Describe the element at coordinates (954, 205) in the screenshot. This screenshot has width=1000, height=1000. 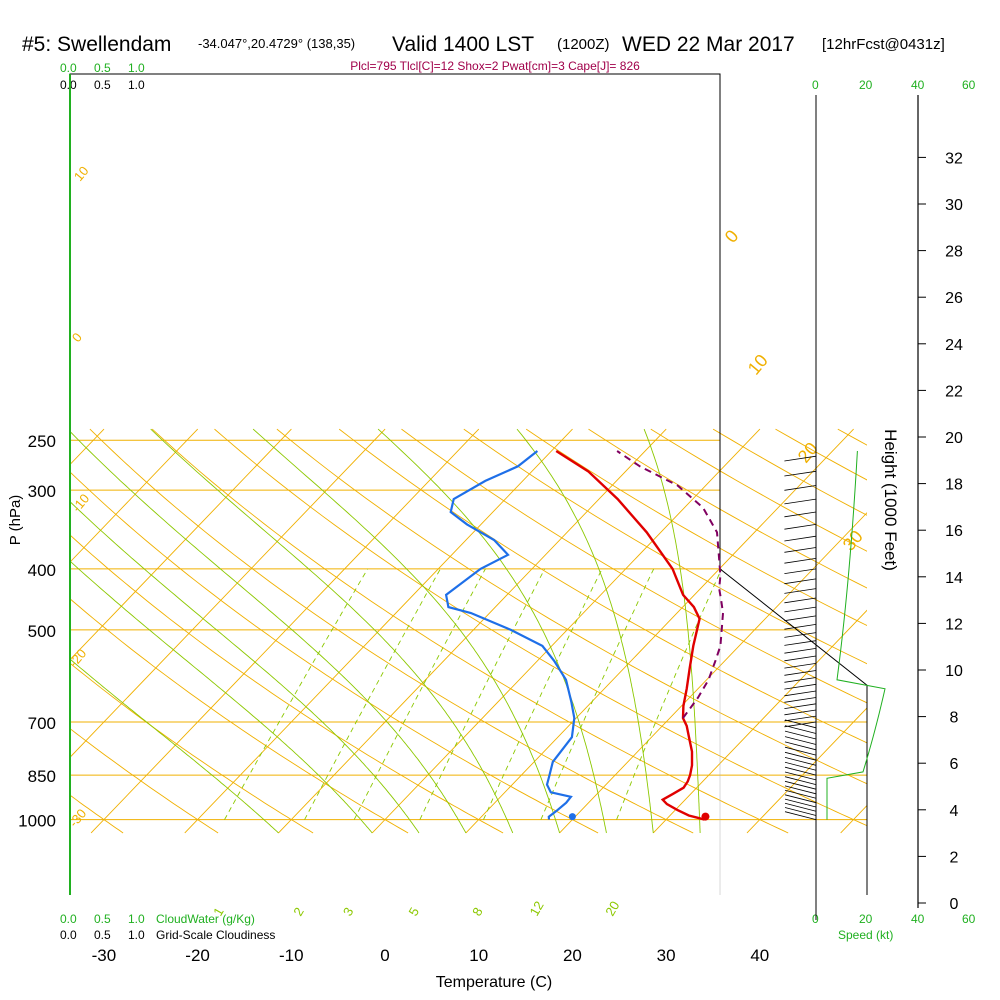
I see `height-tick-30: 30` at that location.